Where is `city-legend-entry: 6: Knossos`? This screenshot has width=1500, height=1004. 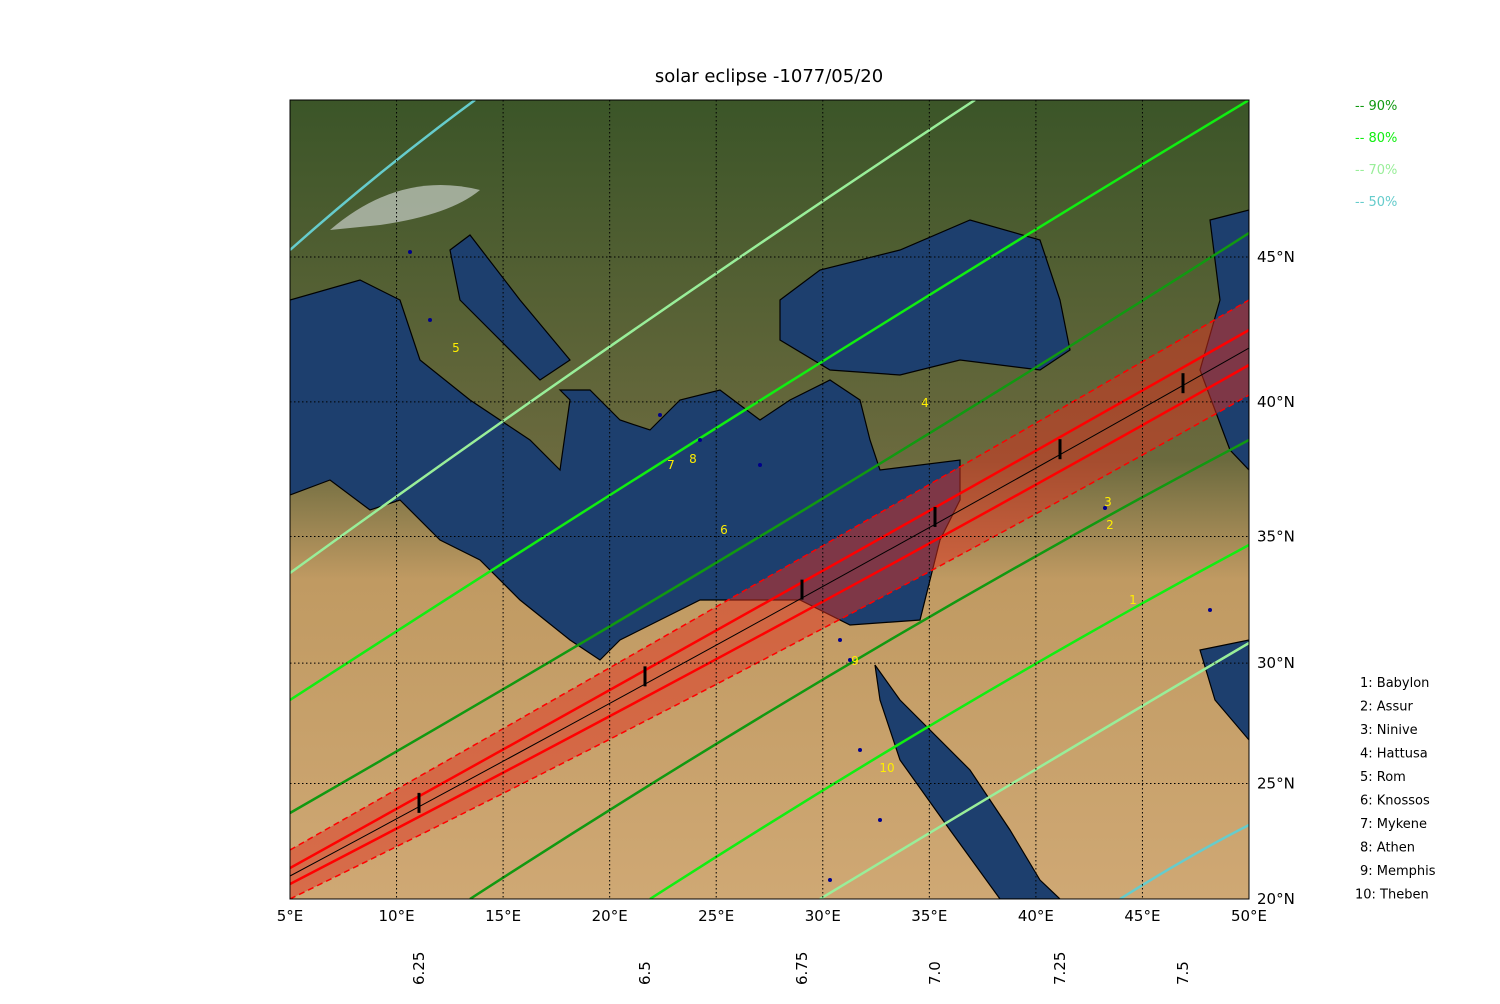
city-legend-entry: 6: Knossos is located at coordinates (1395, 801).